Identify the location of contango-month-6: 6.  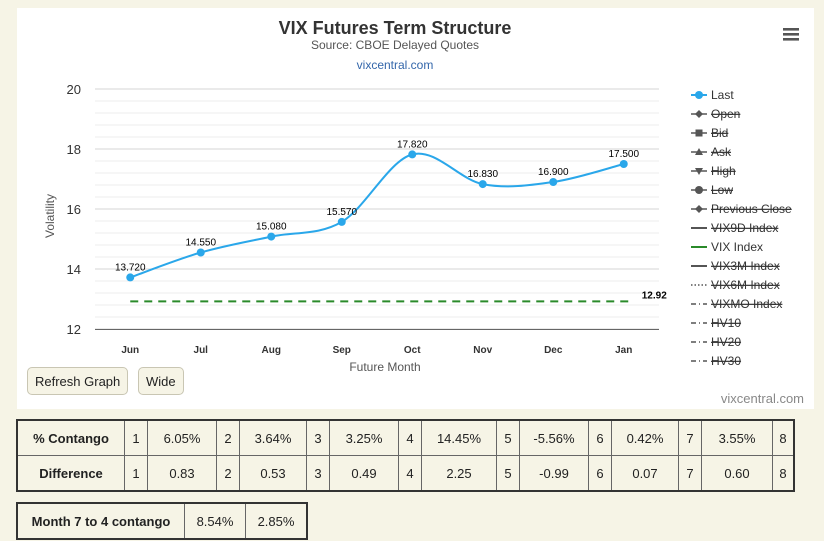
(600, 437).